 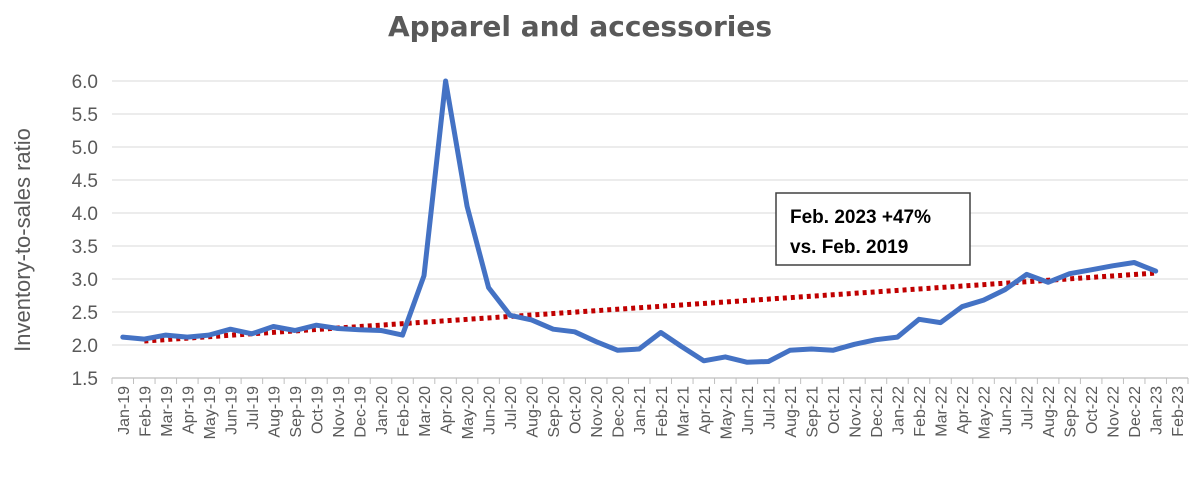 I want to click on x-tick-label: Sep-22, so click(x=1071, y=412).